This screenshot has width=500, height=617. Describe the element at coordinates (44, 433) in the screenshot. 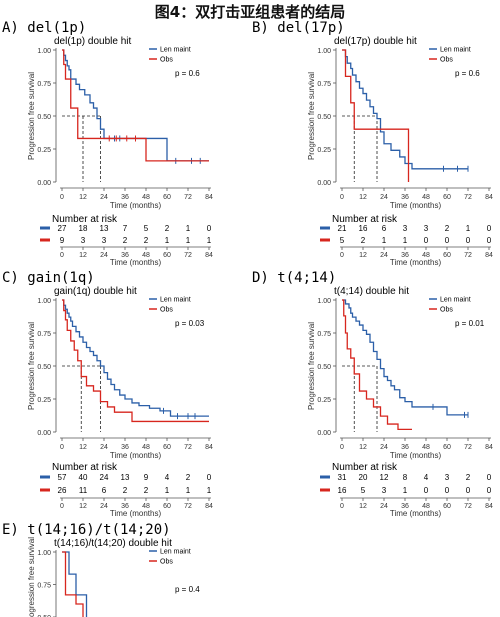

I see `y-tick-label: 0.00` at that location.